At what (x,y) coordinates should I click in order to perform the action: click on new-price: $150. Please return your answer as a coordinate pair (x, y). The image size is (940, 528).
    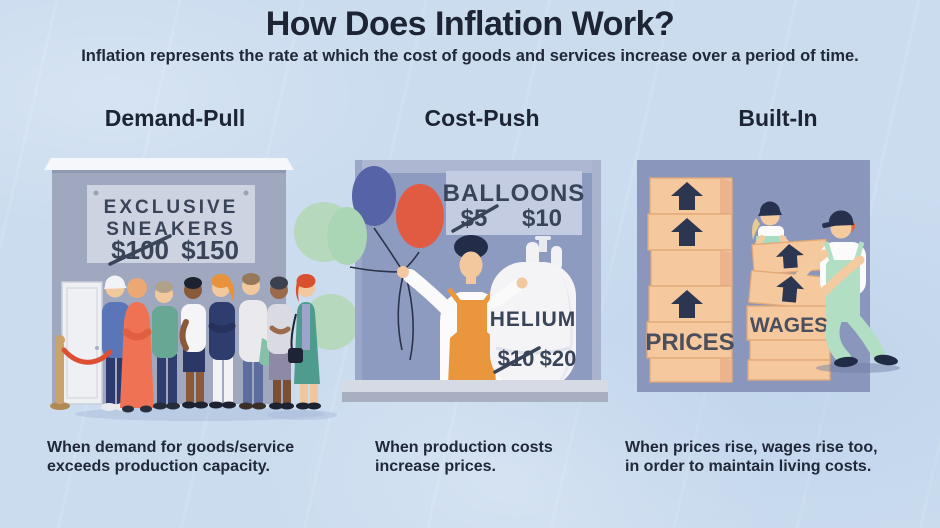
    Looking at the image, I should click on (210, 250).